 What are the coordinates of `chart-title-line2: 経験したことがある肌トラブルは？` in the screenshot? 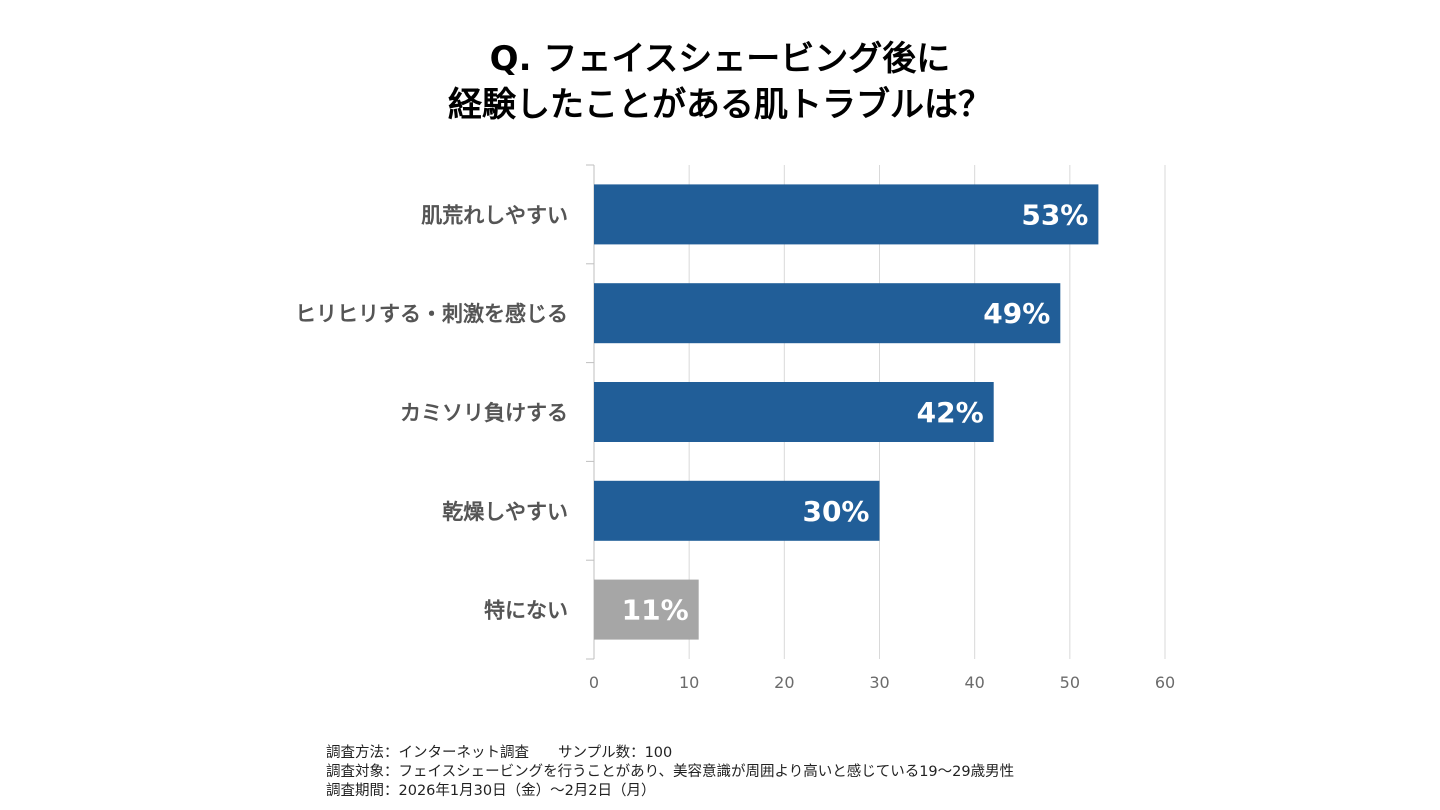 It's located at (720, 105).